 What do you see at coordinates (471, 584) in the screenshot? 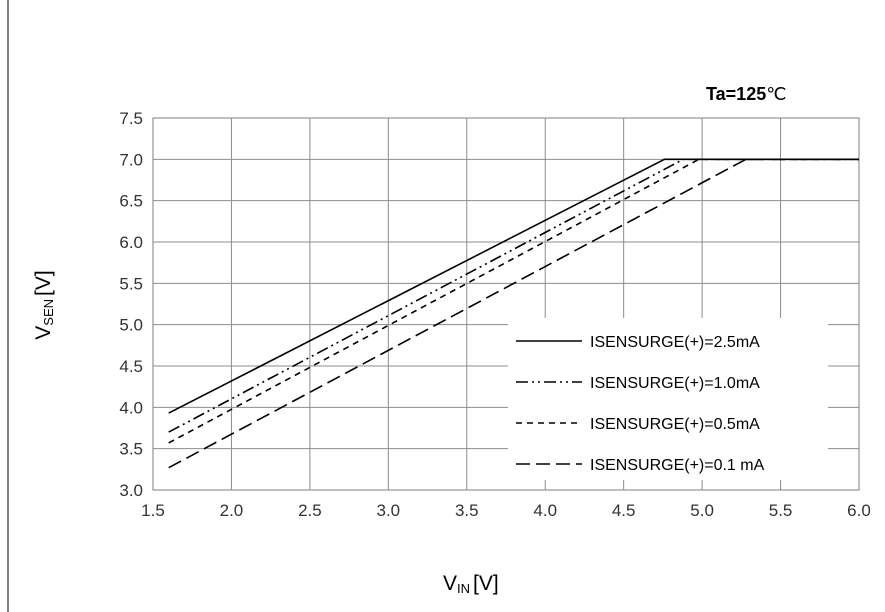
I see `x-axis-title: VIN [V]` at bounding box center [471, 584].